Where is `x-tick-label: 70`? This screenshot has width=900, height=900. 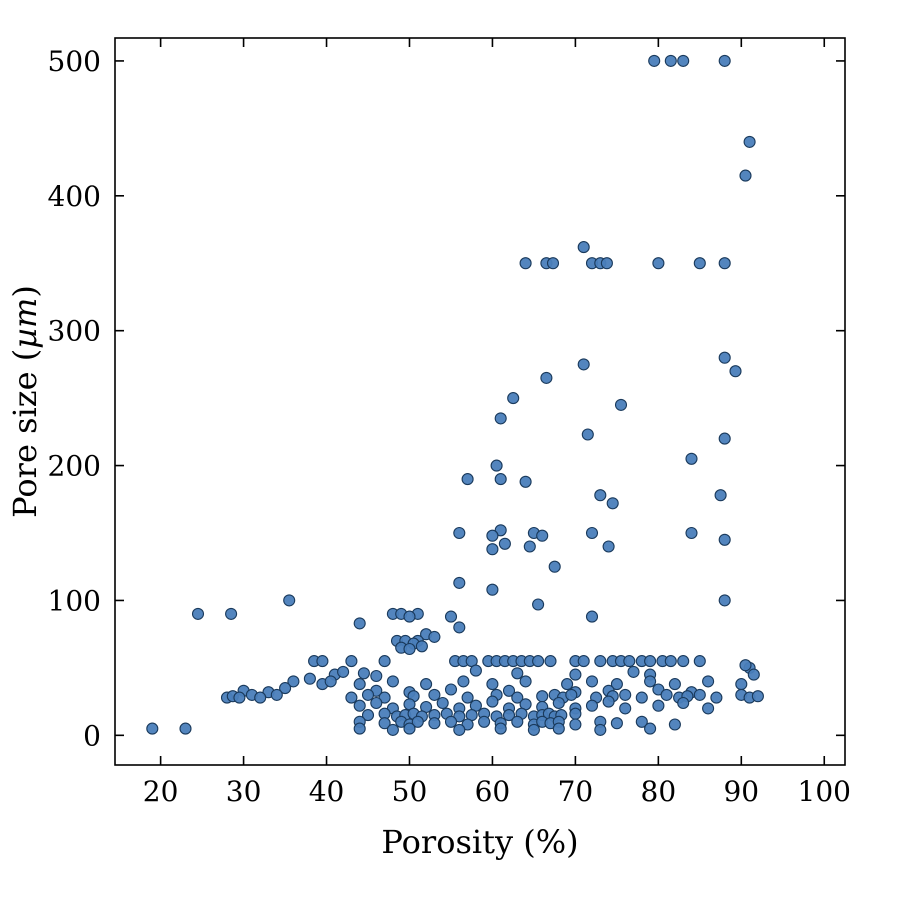 x-tick-label: 70 is located at coordinates (576, 791).